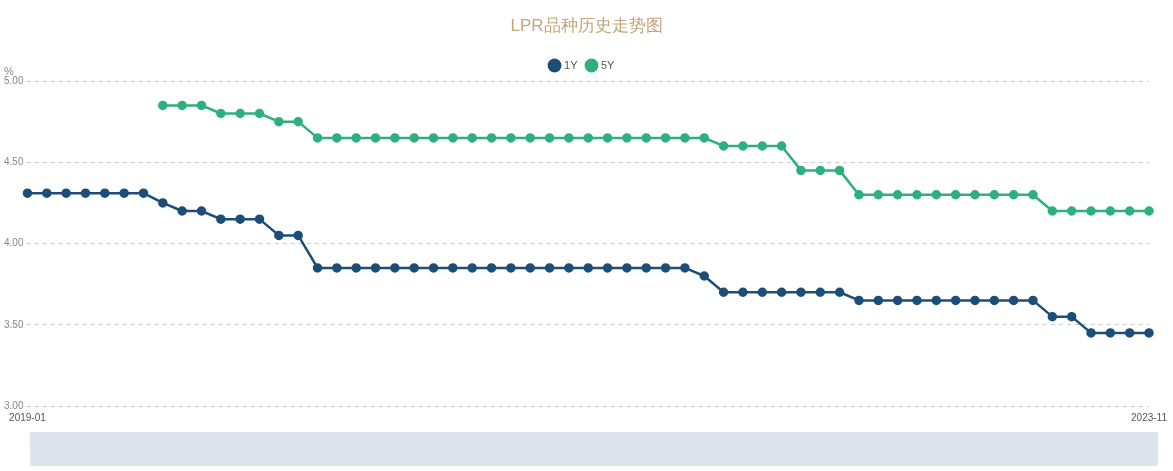 The image size is (1173, 471). I want to click on y-tick-label: 3.50, so click(13, 324).